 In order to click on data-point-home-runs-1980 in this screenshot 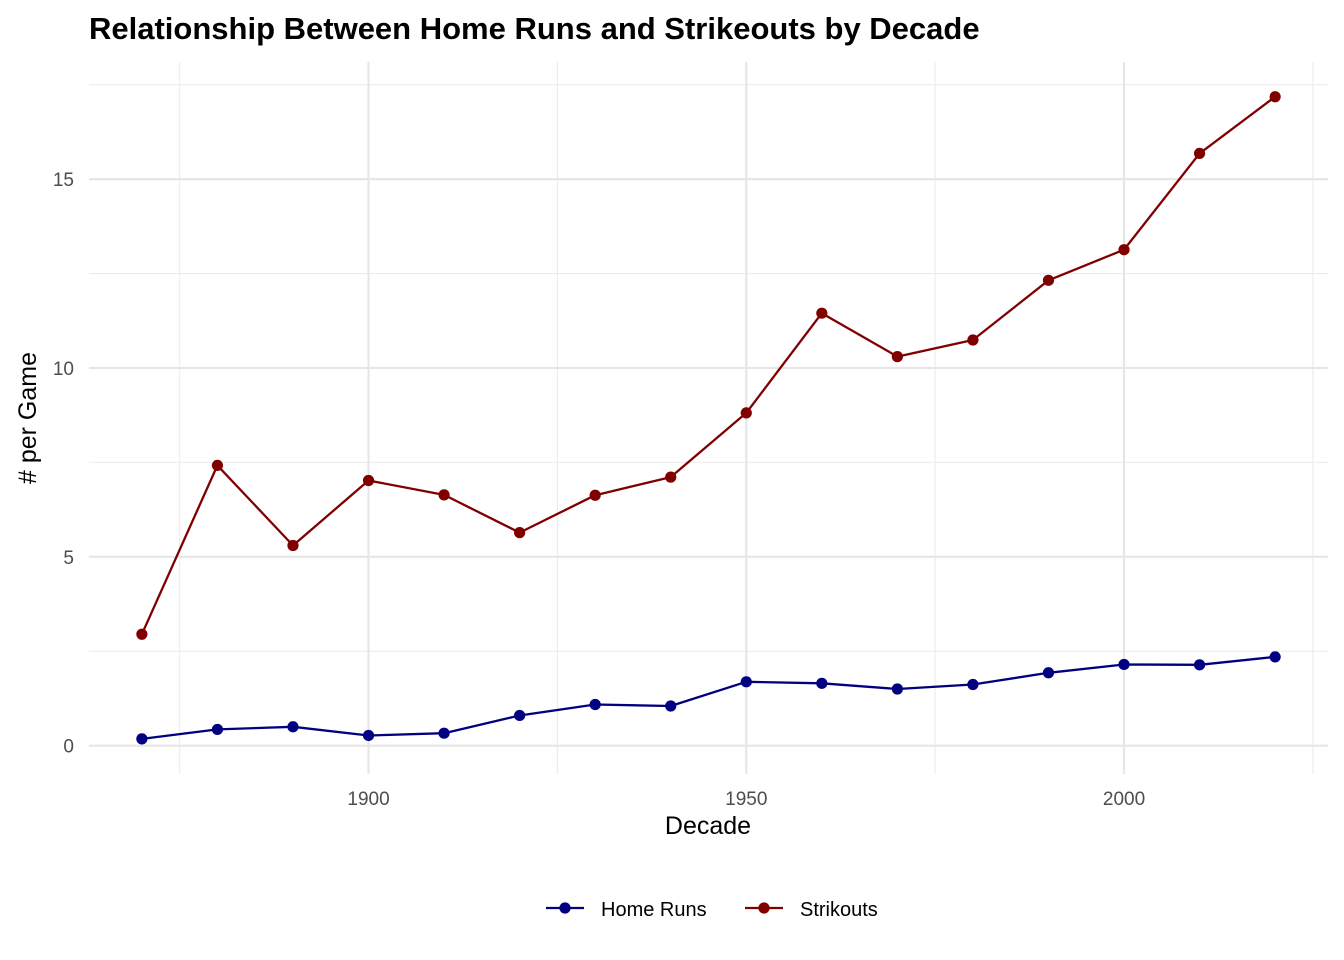, I will do `click(973, 684)`.